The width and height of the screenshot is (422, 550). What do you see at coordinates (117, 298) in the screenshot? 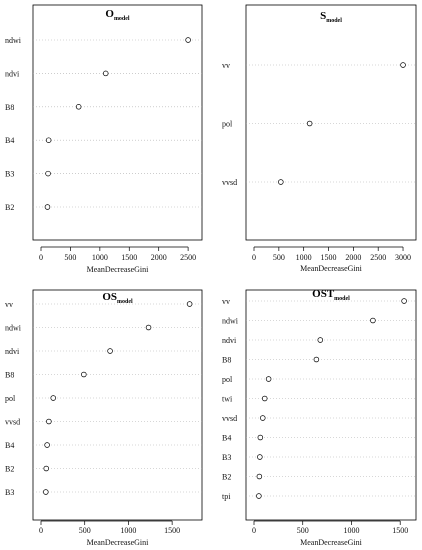
I see `chart-title: OSmodel` at bounding box center [117, 298].